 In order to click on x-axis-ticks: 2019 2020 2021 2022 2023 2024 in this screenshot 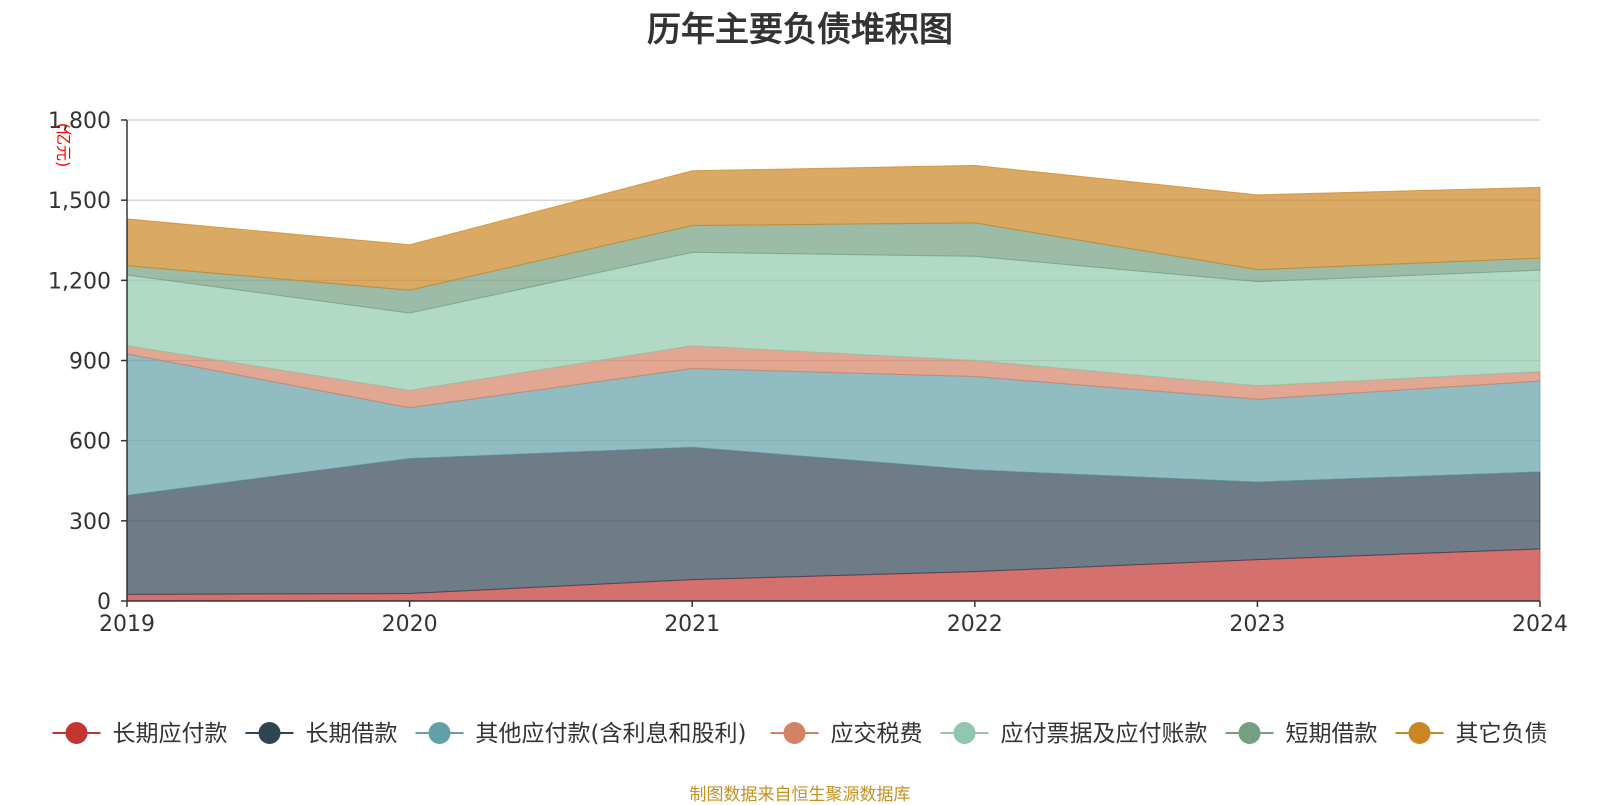, I will do `click(833, 619)`.